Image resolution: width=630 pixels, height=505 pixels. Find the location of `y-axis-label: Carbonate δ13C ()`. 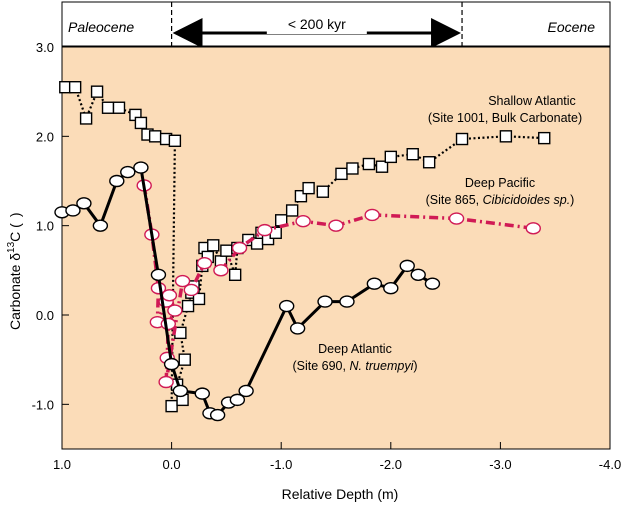

y-axis-label: Carbonate δ13C () is located at coordinates (14, 271).